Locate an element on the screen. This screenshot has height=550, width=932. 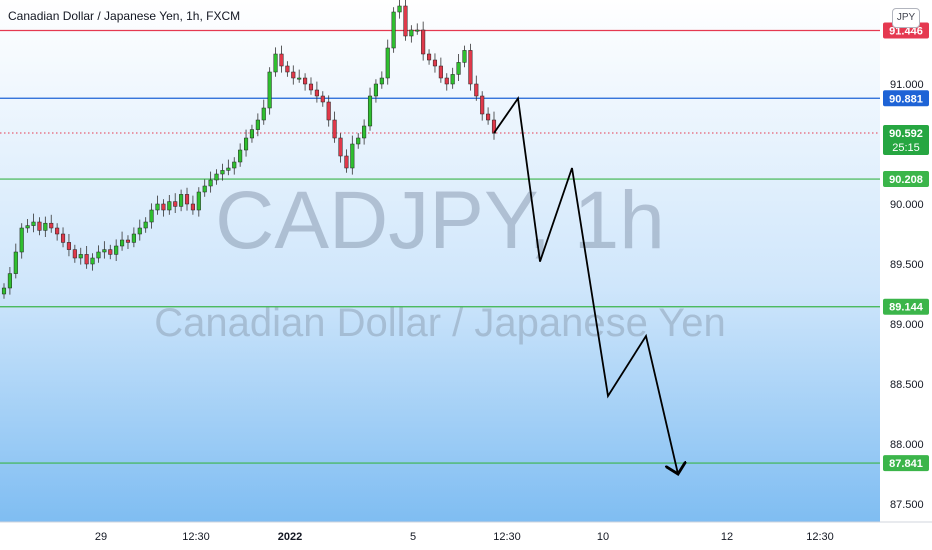
watermark-description: Canadian Dollar / Japanese Yen is located at coordinates (440, 323).